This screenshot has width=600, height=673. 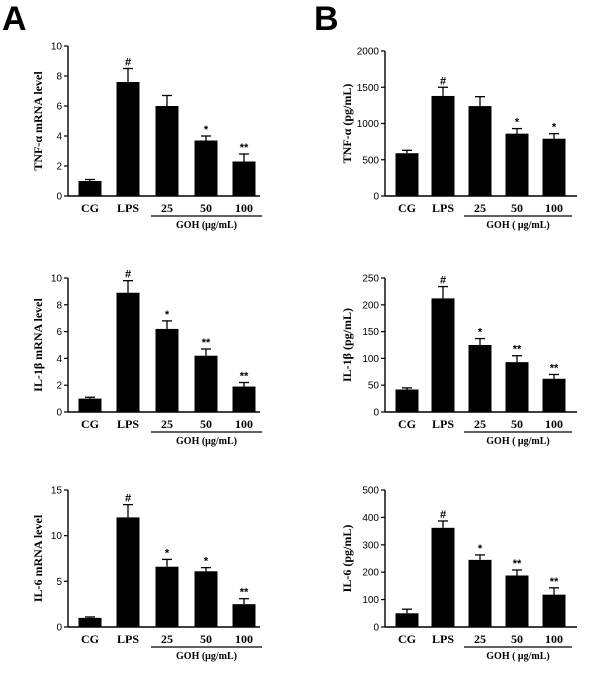 I want to click on il6-mrna-group-label: GOH (μg/mL), so click(x=206, y=656).